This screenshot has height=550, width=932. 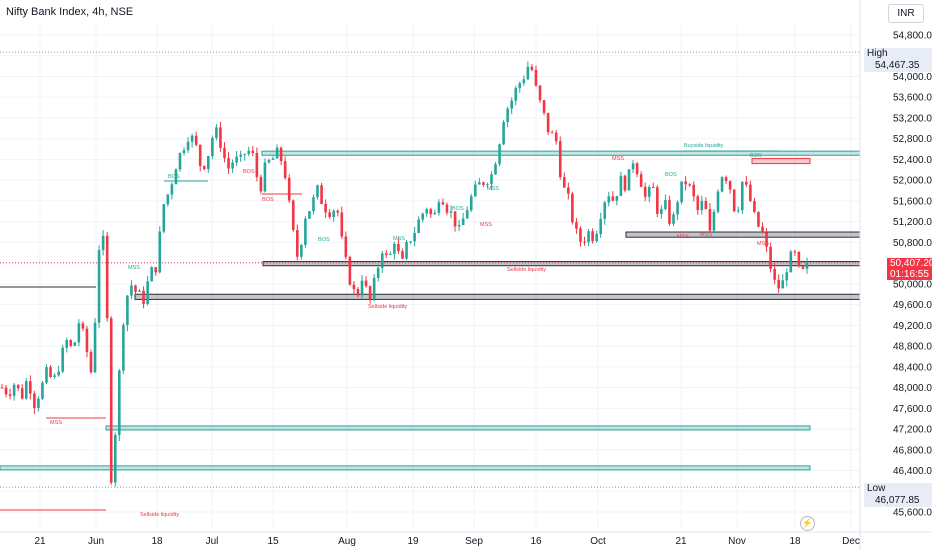 What do you see at coordinates (898, 495) in the screenshot?
I see `low-tag: Low 46,077.85` at bounding box center [898, 495].